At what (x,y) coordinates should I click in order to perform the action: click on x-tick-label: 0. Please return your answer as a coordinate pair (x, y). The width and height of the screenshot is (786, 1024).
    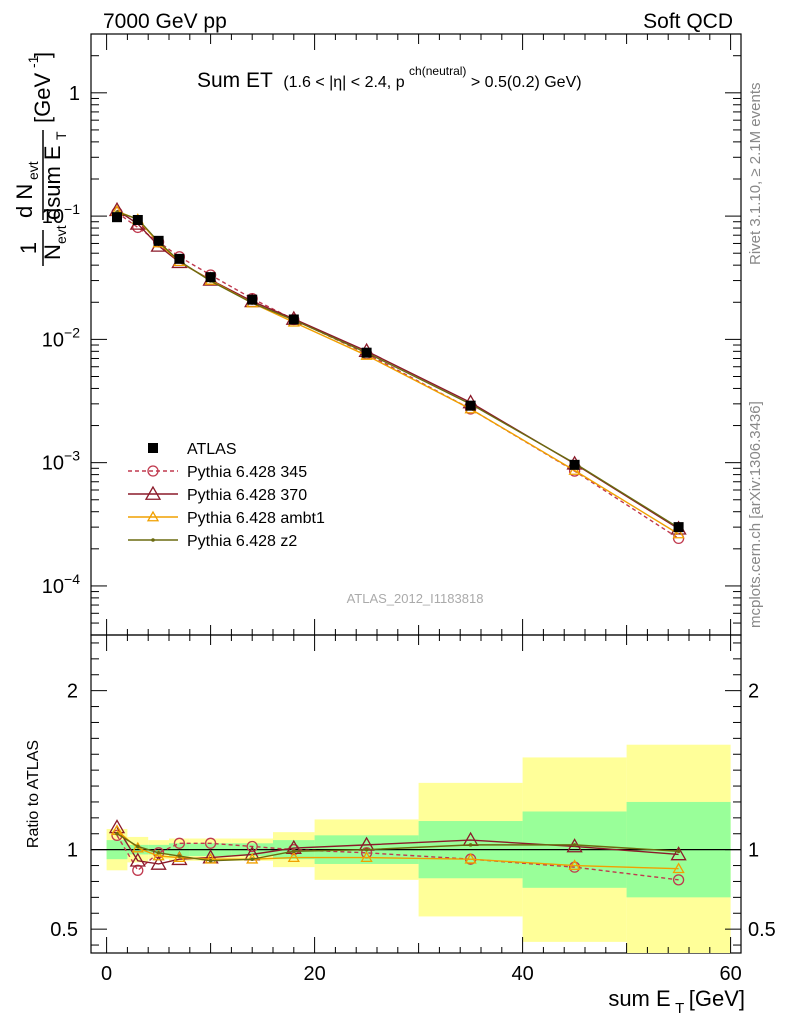
    Looking at the image, I should click on (106, 974).